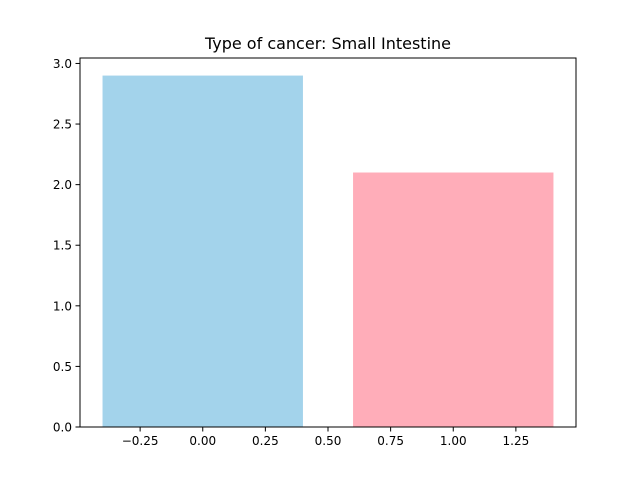 This screenshot has height=484, width=640. I want to click on y-tick-label: 3.0, so click(62, 64).